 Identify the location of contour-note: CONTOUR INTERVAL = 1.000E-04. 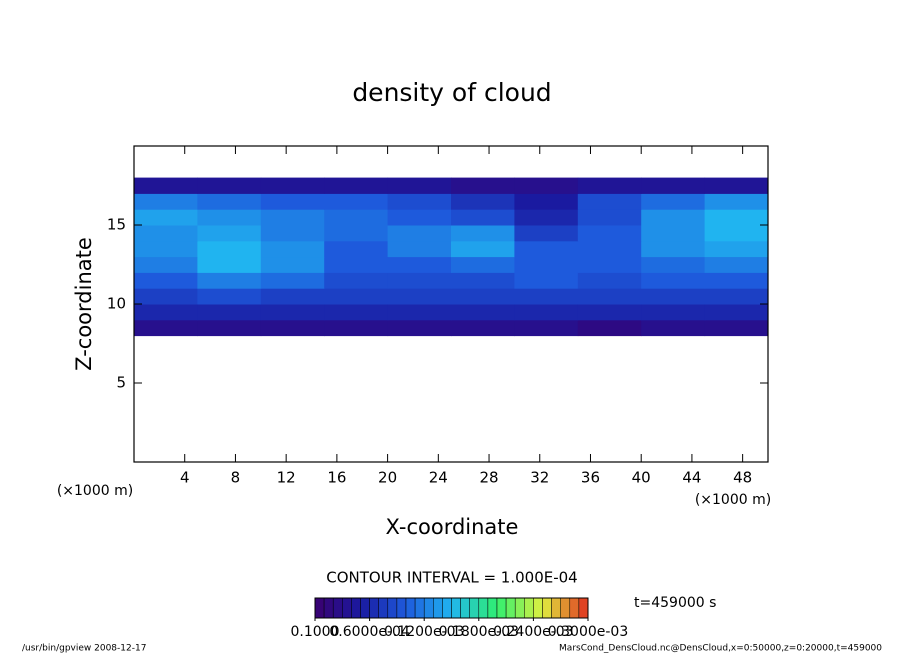
(451, 578).